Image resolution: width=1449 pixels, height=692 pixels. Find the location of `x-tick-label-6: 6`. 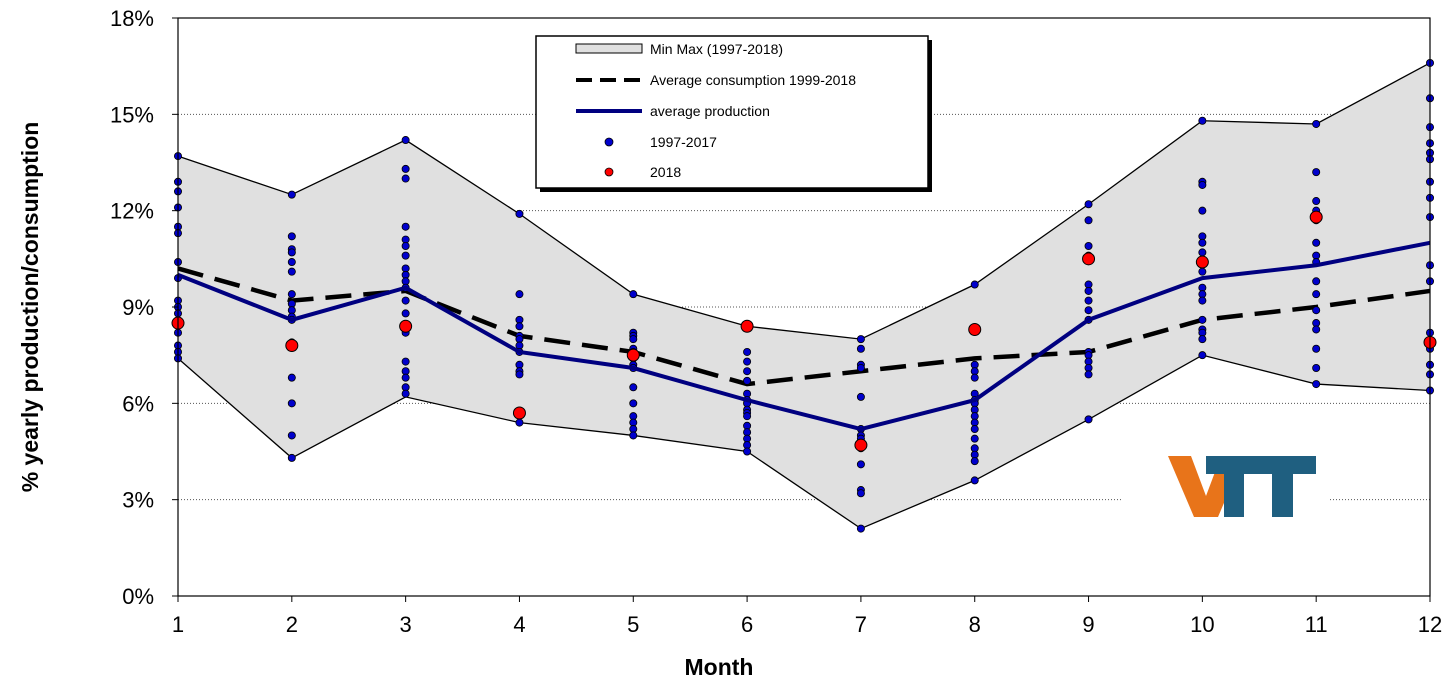

x-tick-label-6: 6 is located at coordinates (747, 624).